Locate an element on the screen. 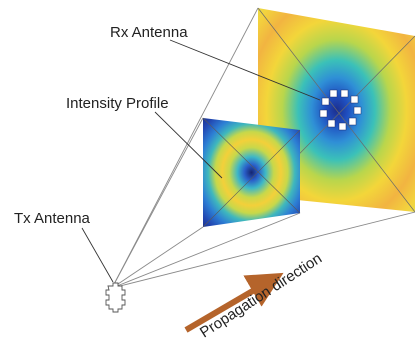 The height and width of the screenshot is (341, 415). leader-tx-antenna is located at coordinates (97, 255).